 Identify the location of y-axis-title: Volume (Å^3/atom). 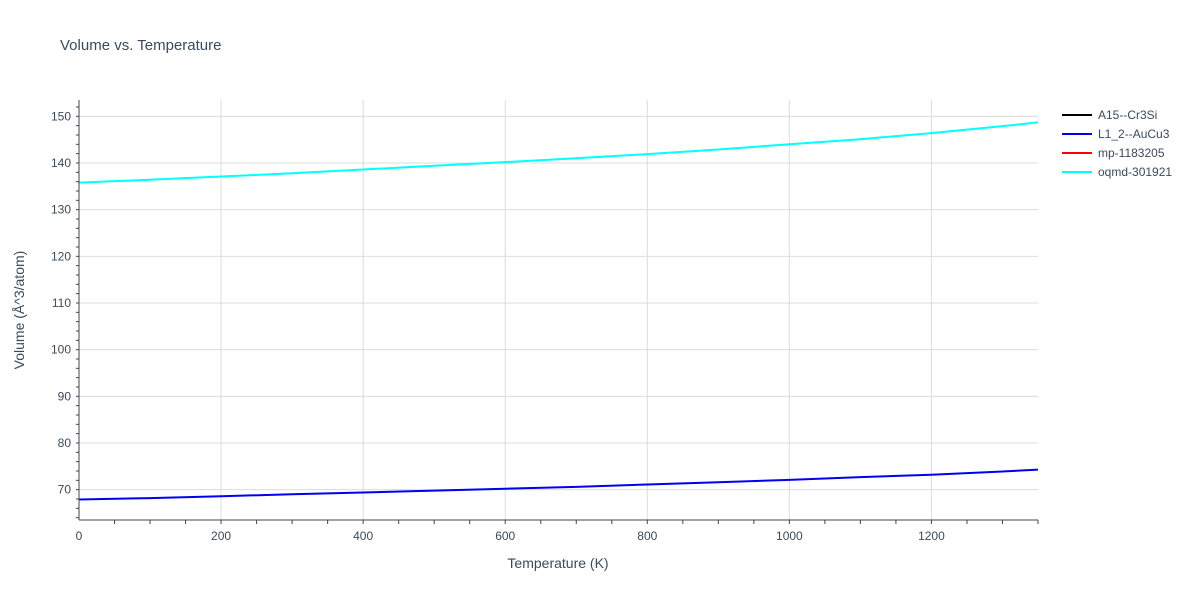
(19, 310).